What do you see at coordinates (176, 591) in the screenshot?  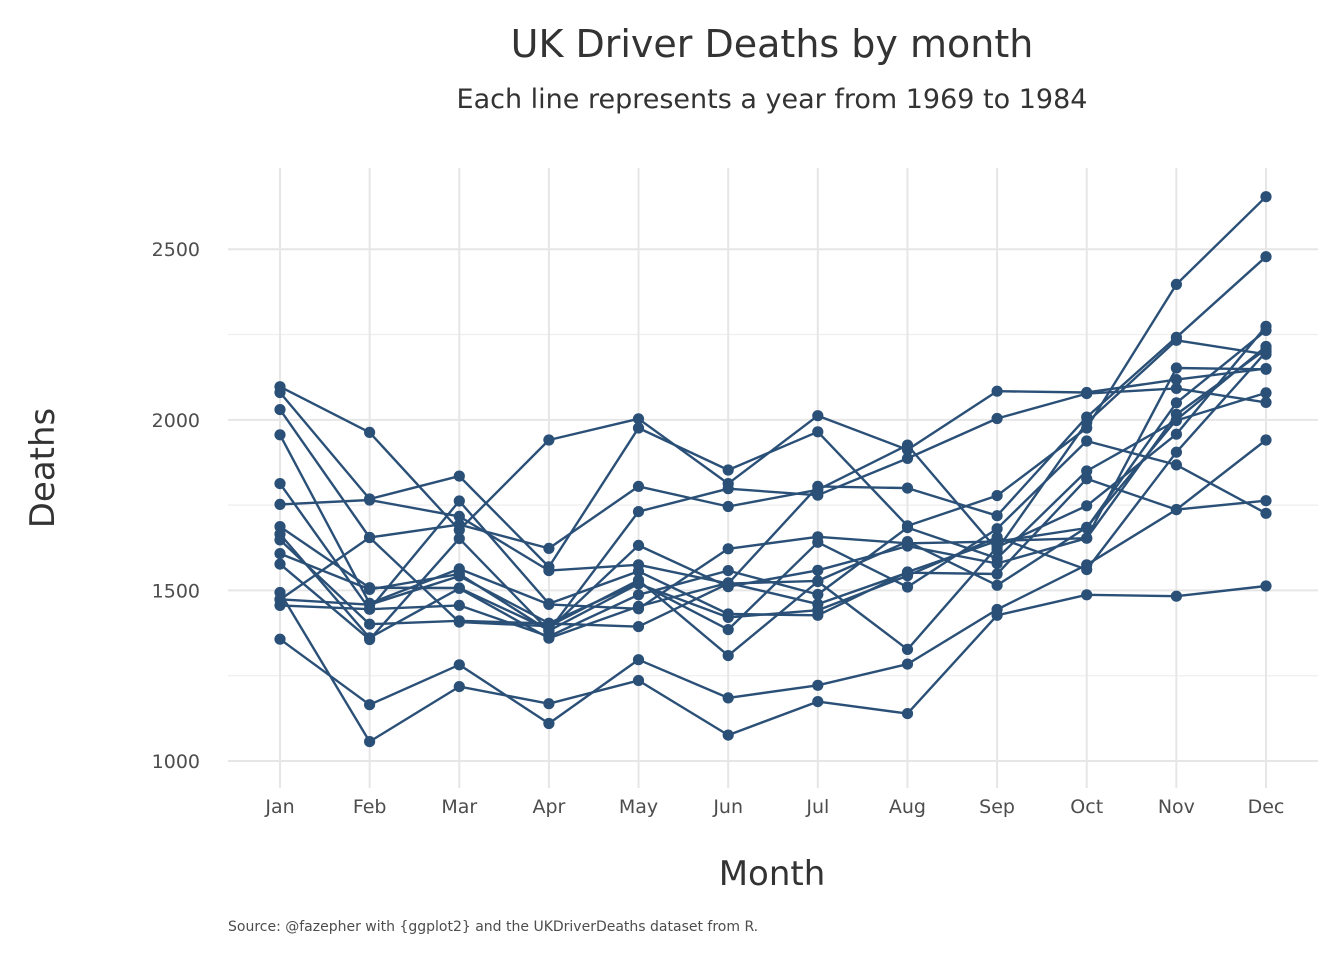 I see `y-tick-label: 1500` at bounding box center [176, 591].